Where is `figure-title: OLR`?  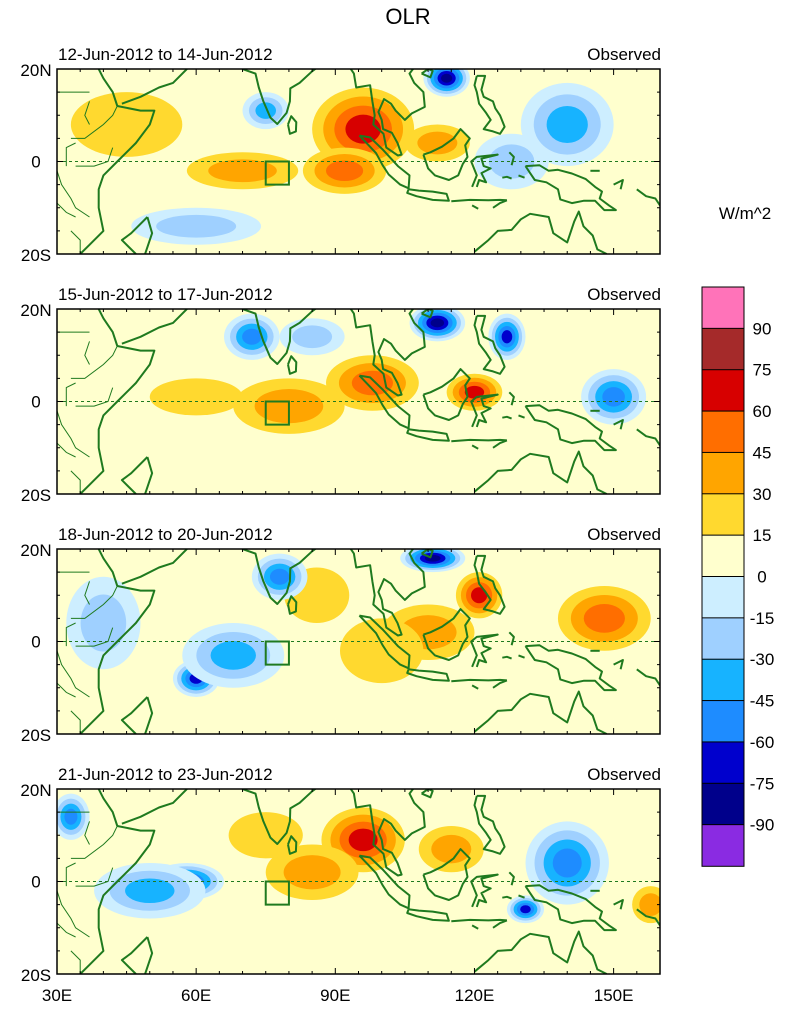 figure-title: OLR is located at coordinates (407, 16).